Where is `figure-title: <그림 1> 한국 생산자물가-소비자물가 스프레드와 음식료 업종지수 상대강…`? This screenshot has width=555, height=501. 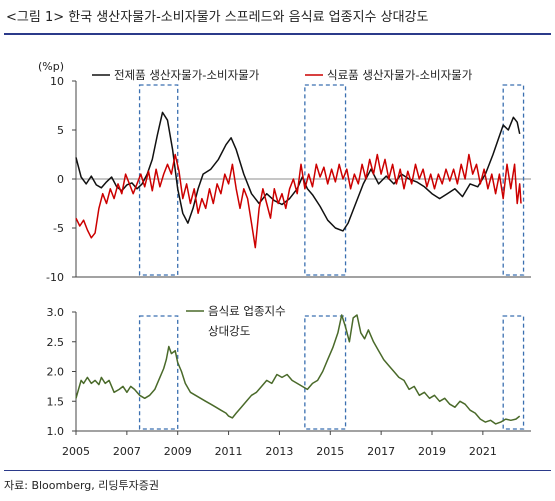
figure-title: <그림 1> 한국 생산자물가-소비자물가 스프레드와 음식료 업종지수 상대강… is located at coordinates (217, 17).